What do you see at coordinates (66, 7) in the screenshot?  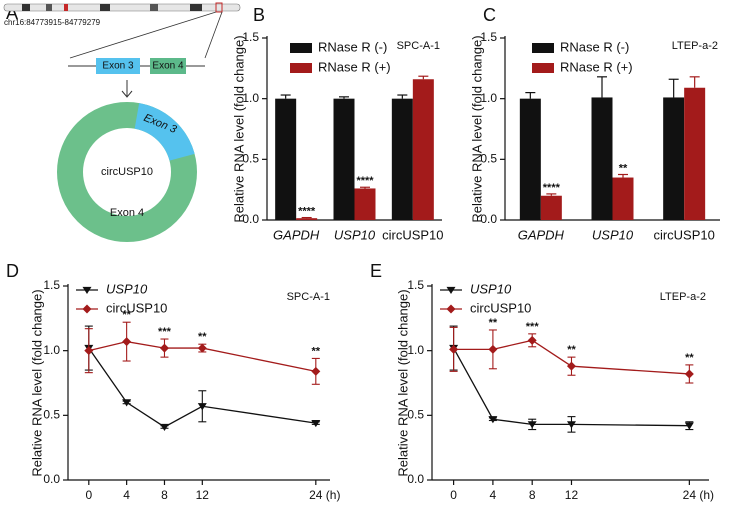 I see `centromere` at bounding box center [66, 7].